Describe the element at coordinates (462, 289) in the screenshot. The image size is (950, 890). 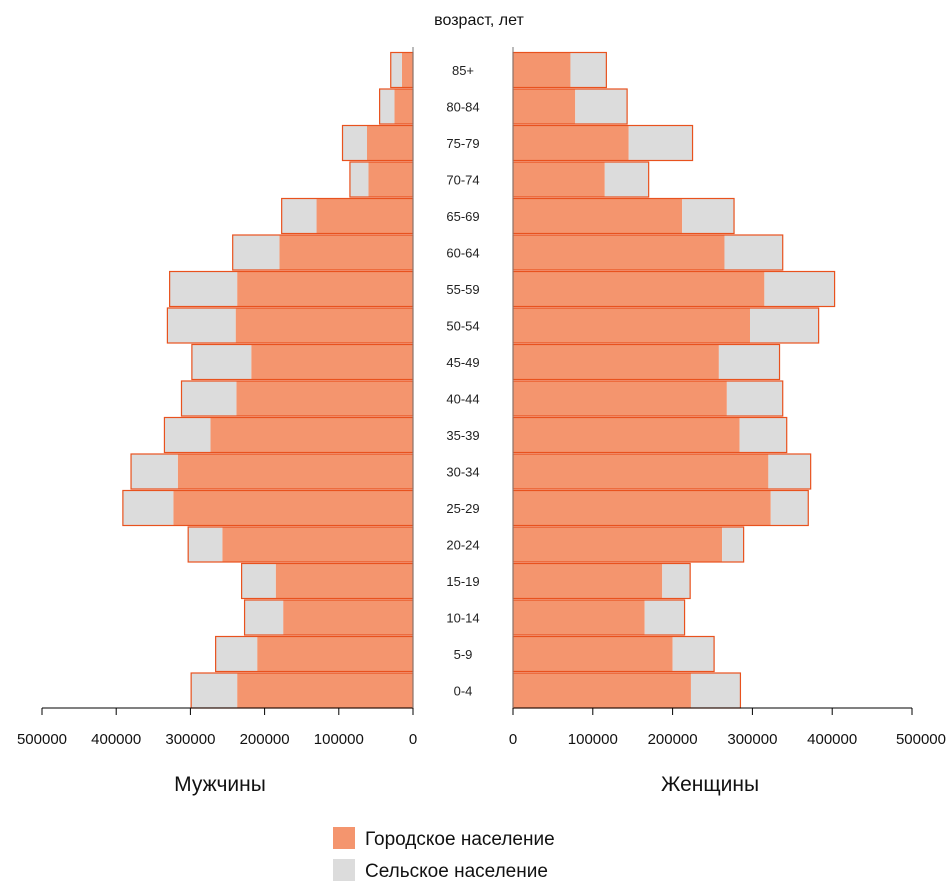
I see `age-group-label: 55-59` at that location.